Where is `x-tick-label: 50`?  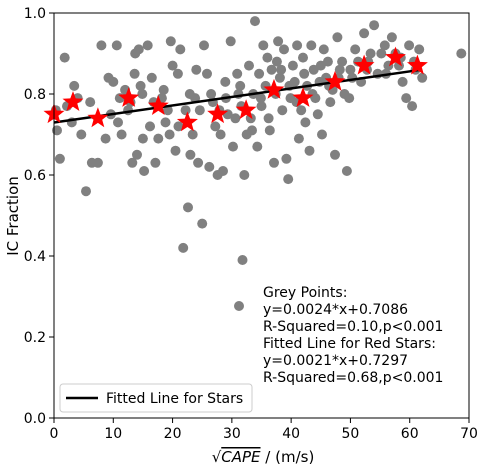
x-tick-label: 50 is located at coordinates (351, 434).